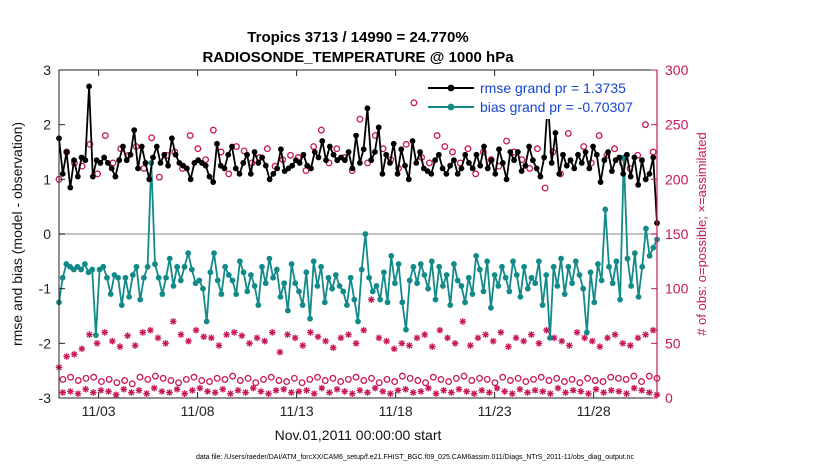 The width and height of the screenshot is (830, 470). What do you see at coordinates (556, 107) in the screenshot?
I see `legend-bias-label: bias grand pr = -0.70307` at bounding box center [556, 107].